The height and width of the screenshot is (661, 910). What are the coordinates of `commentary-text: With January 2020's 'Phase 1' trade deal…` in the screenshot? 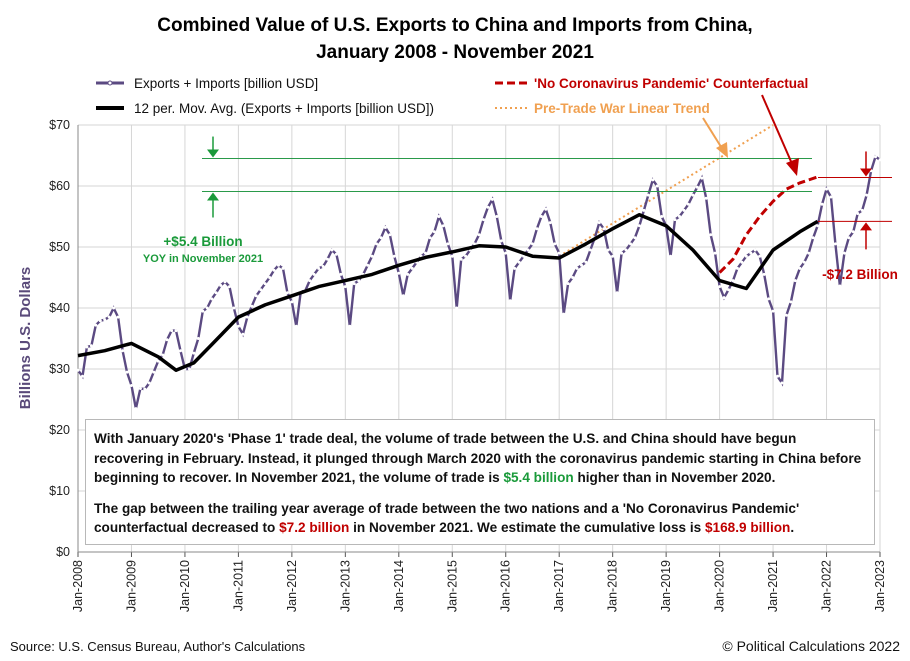 It's located at (478, 458).